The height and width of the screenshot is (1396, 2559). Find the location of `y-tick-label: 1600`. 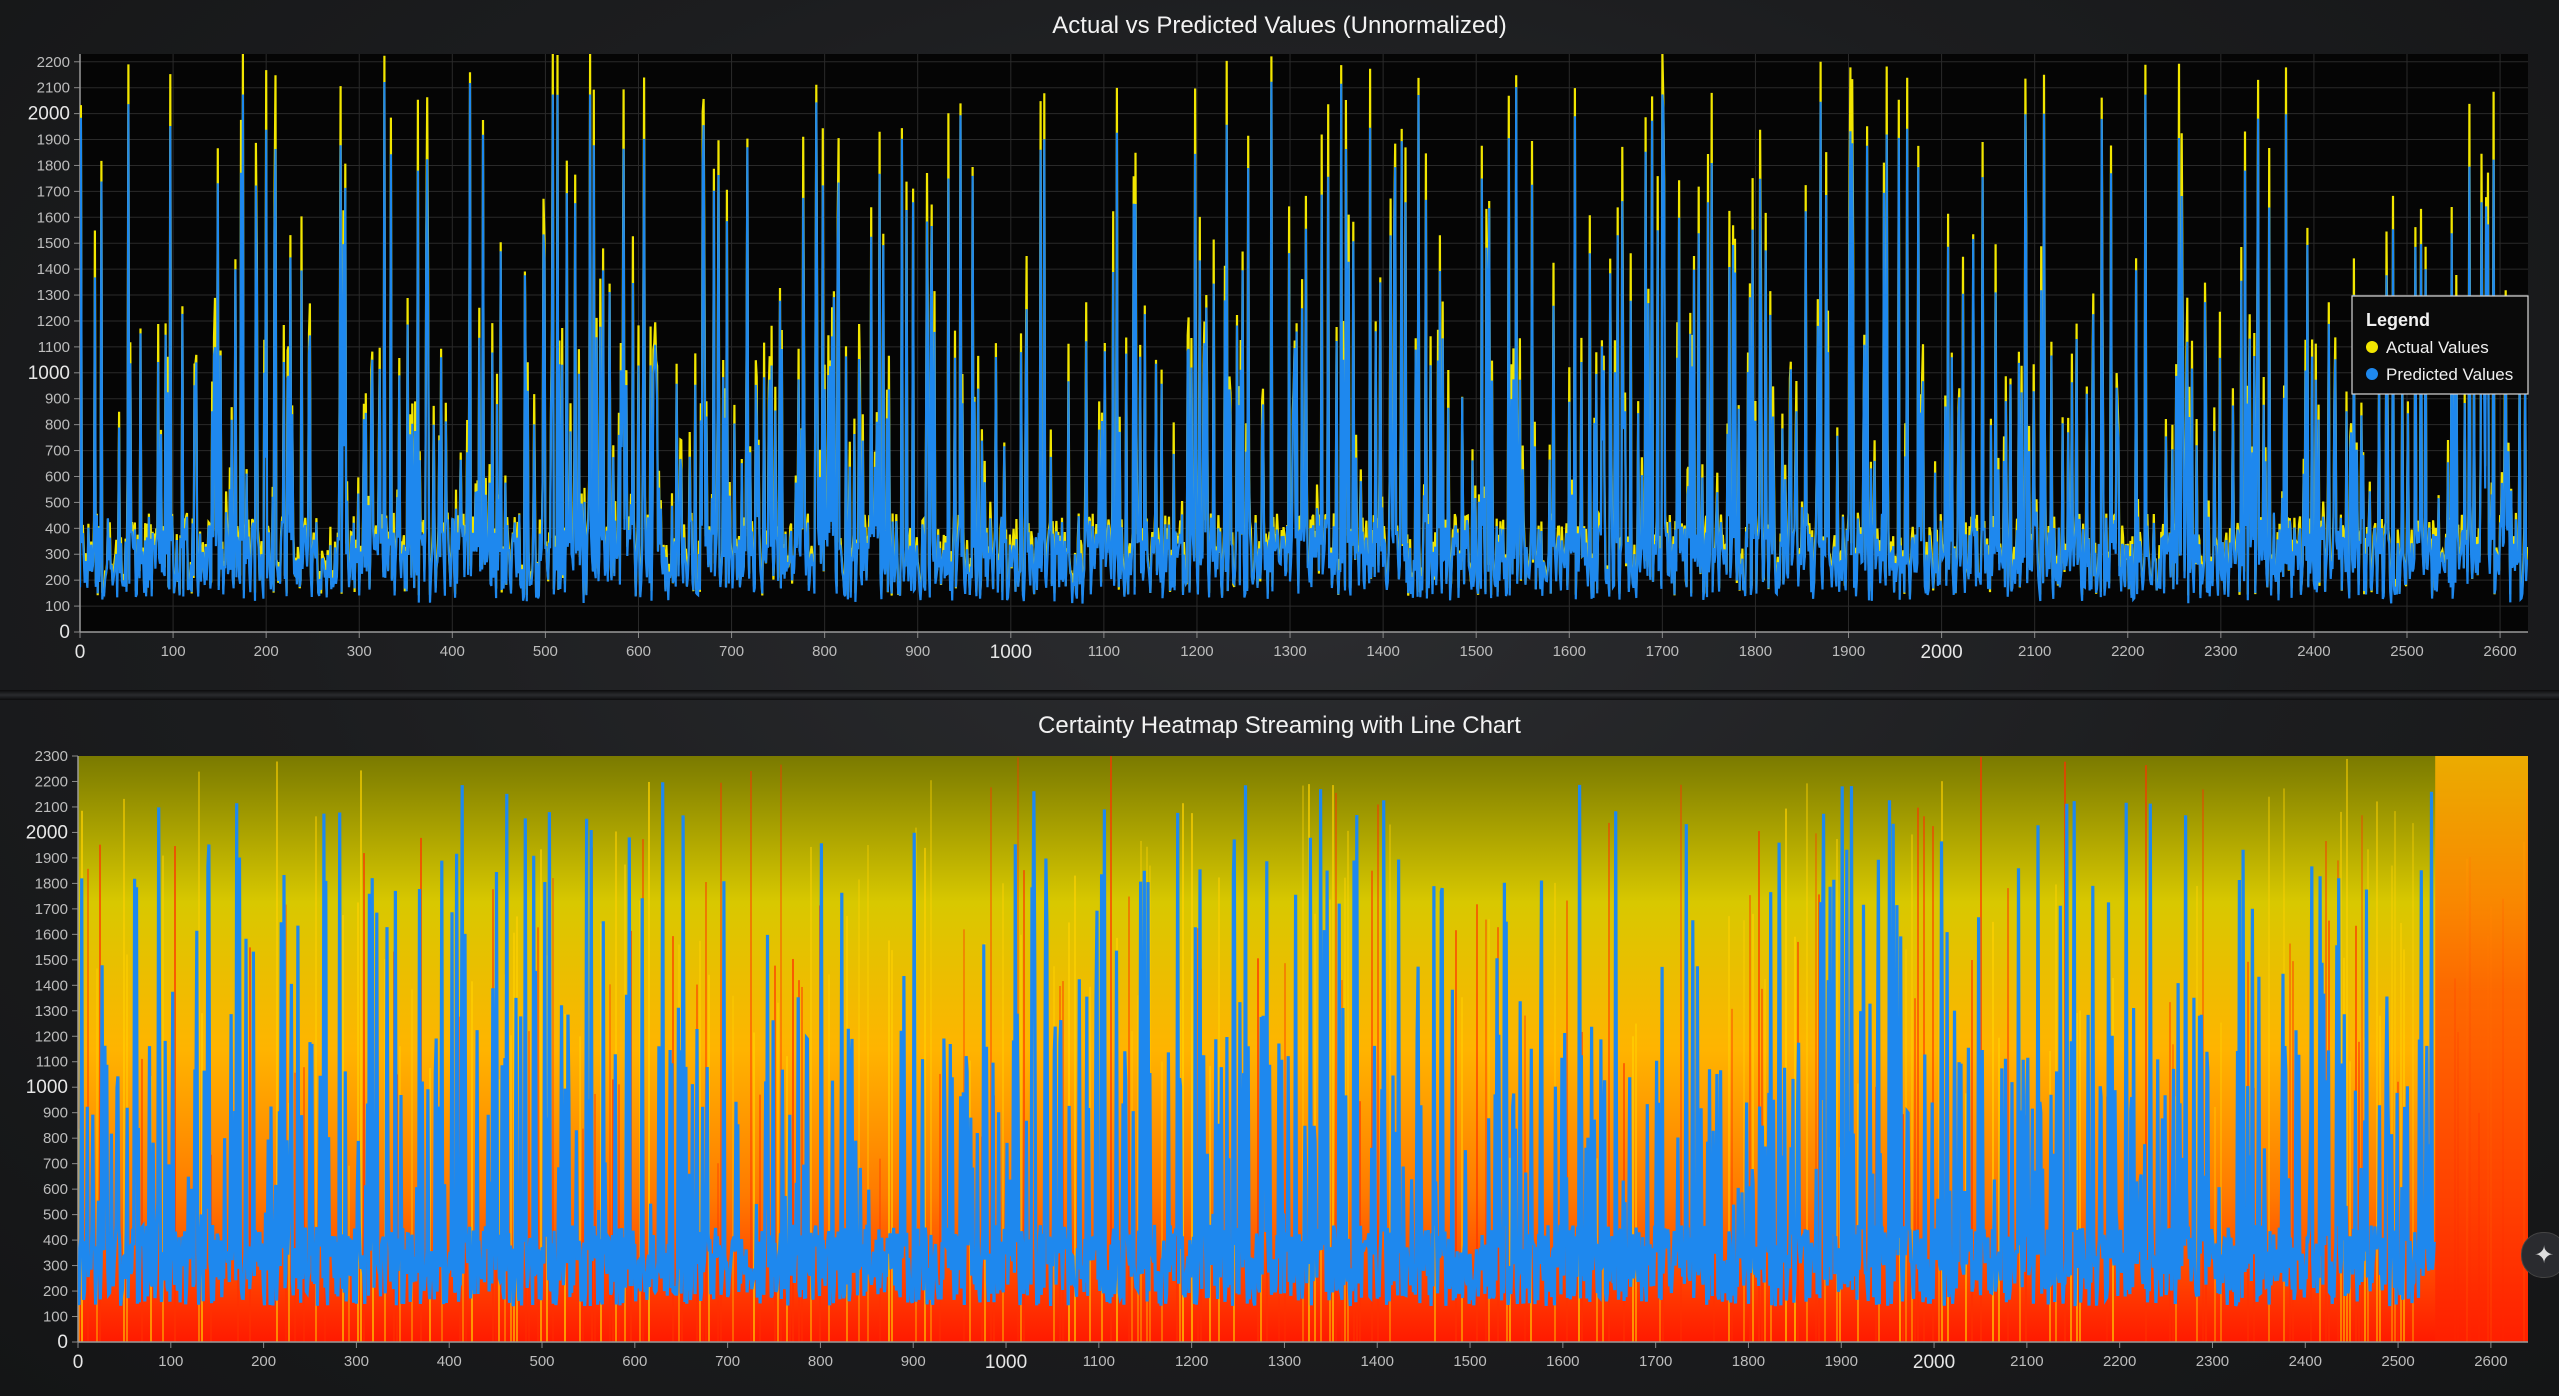

y-tick-label: 1600 is located at coordinates (51, 934).